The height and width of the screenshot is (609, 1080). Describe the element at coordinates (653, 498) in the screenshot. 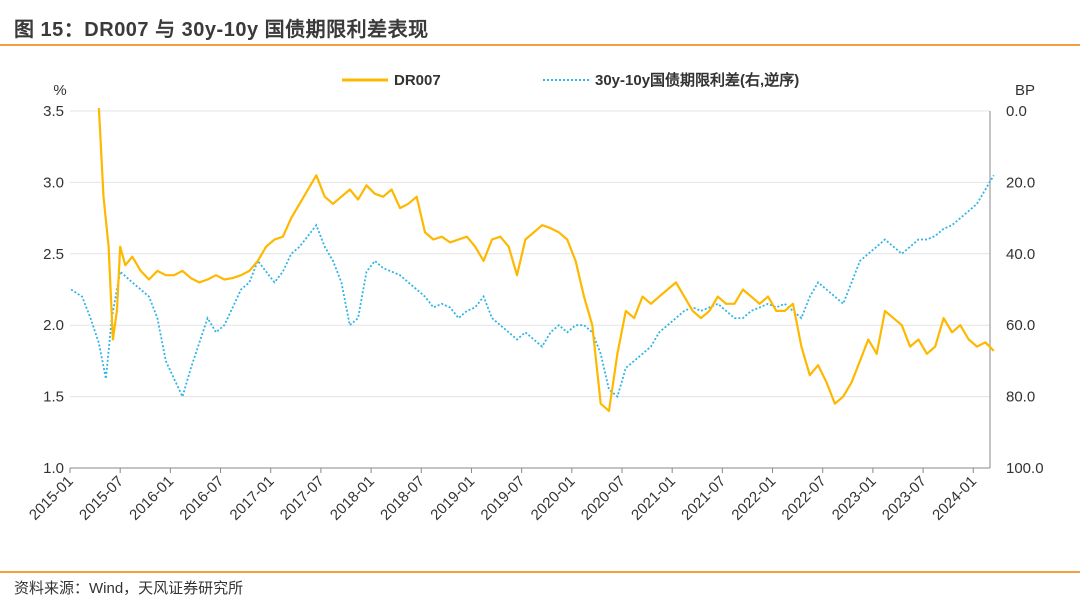

I see `x-tick-label: 2021-01` at that location.